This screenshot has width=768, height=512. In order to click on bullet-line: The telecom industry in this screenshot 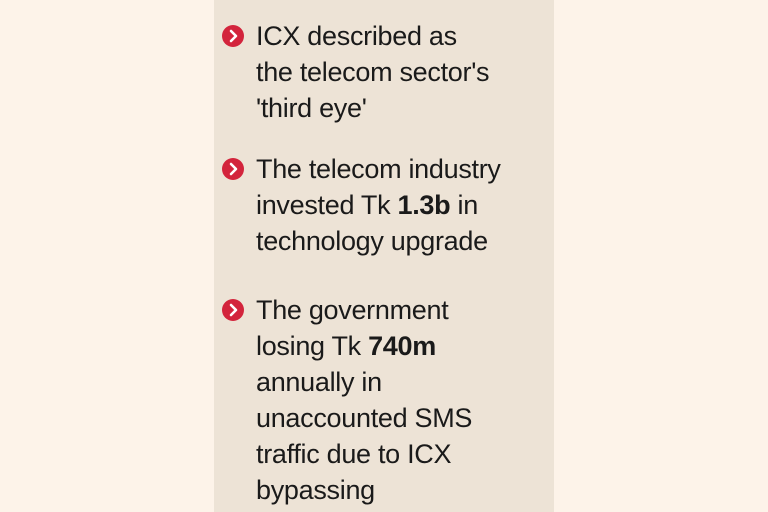, I will do `click(378, 169)`.